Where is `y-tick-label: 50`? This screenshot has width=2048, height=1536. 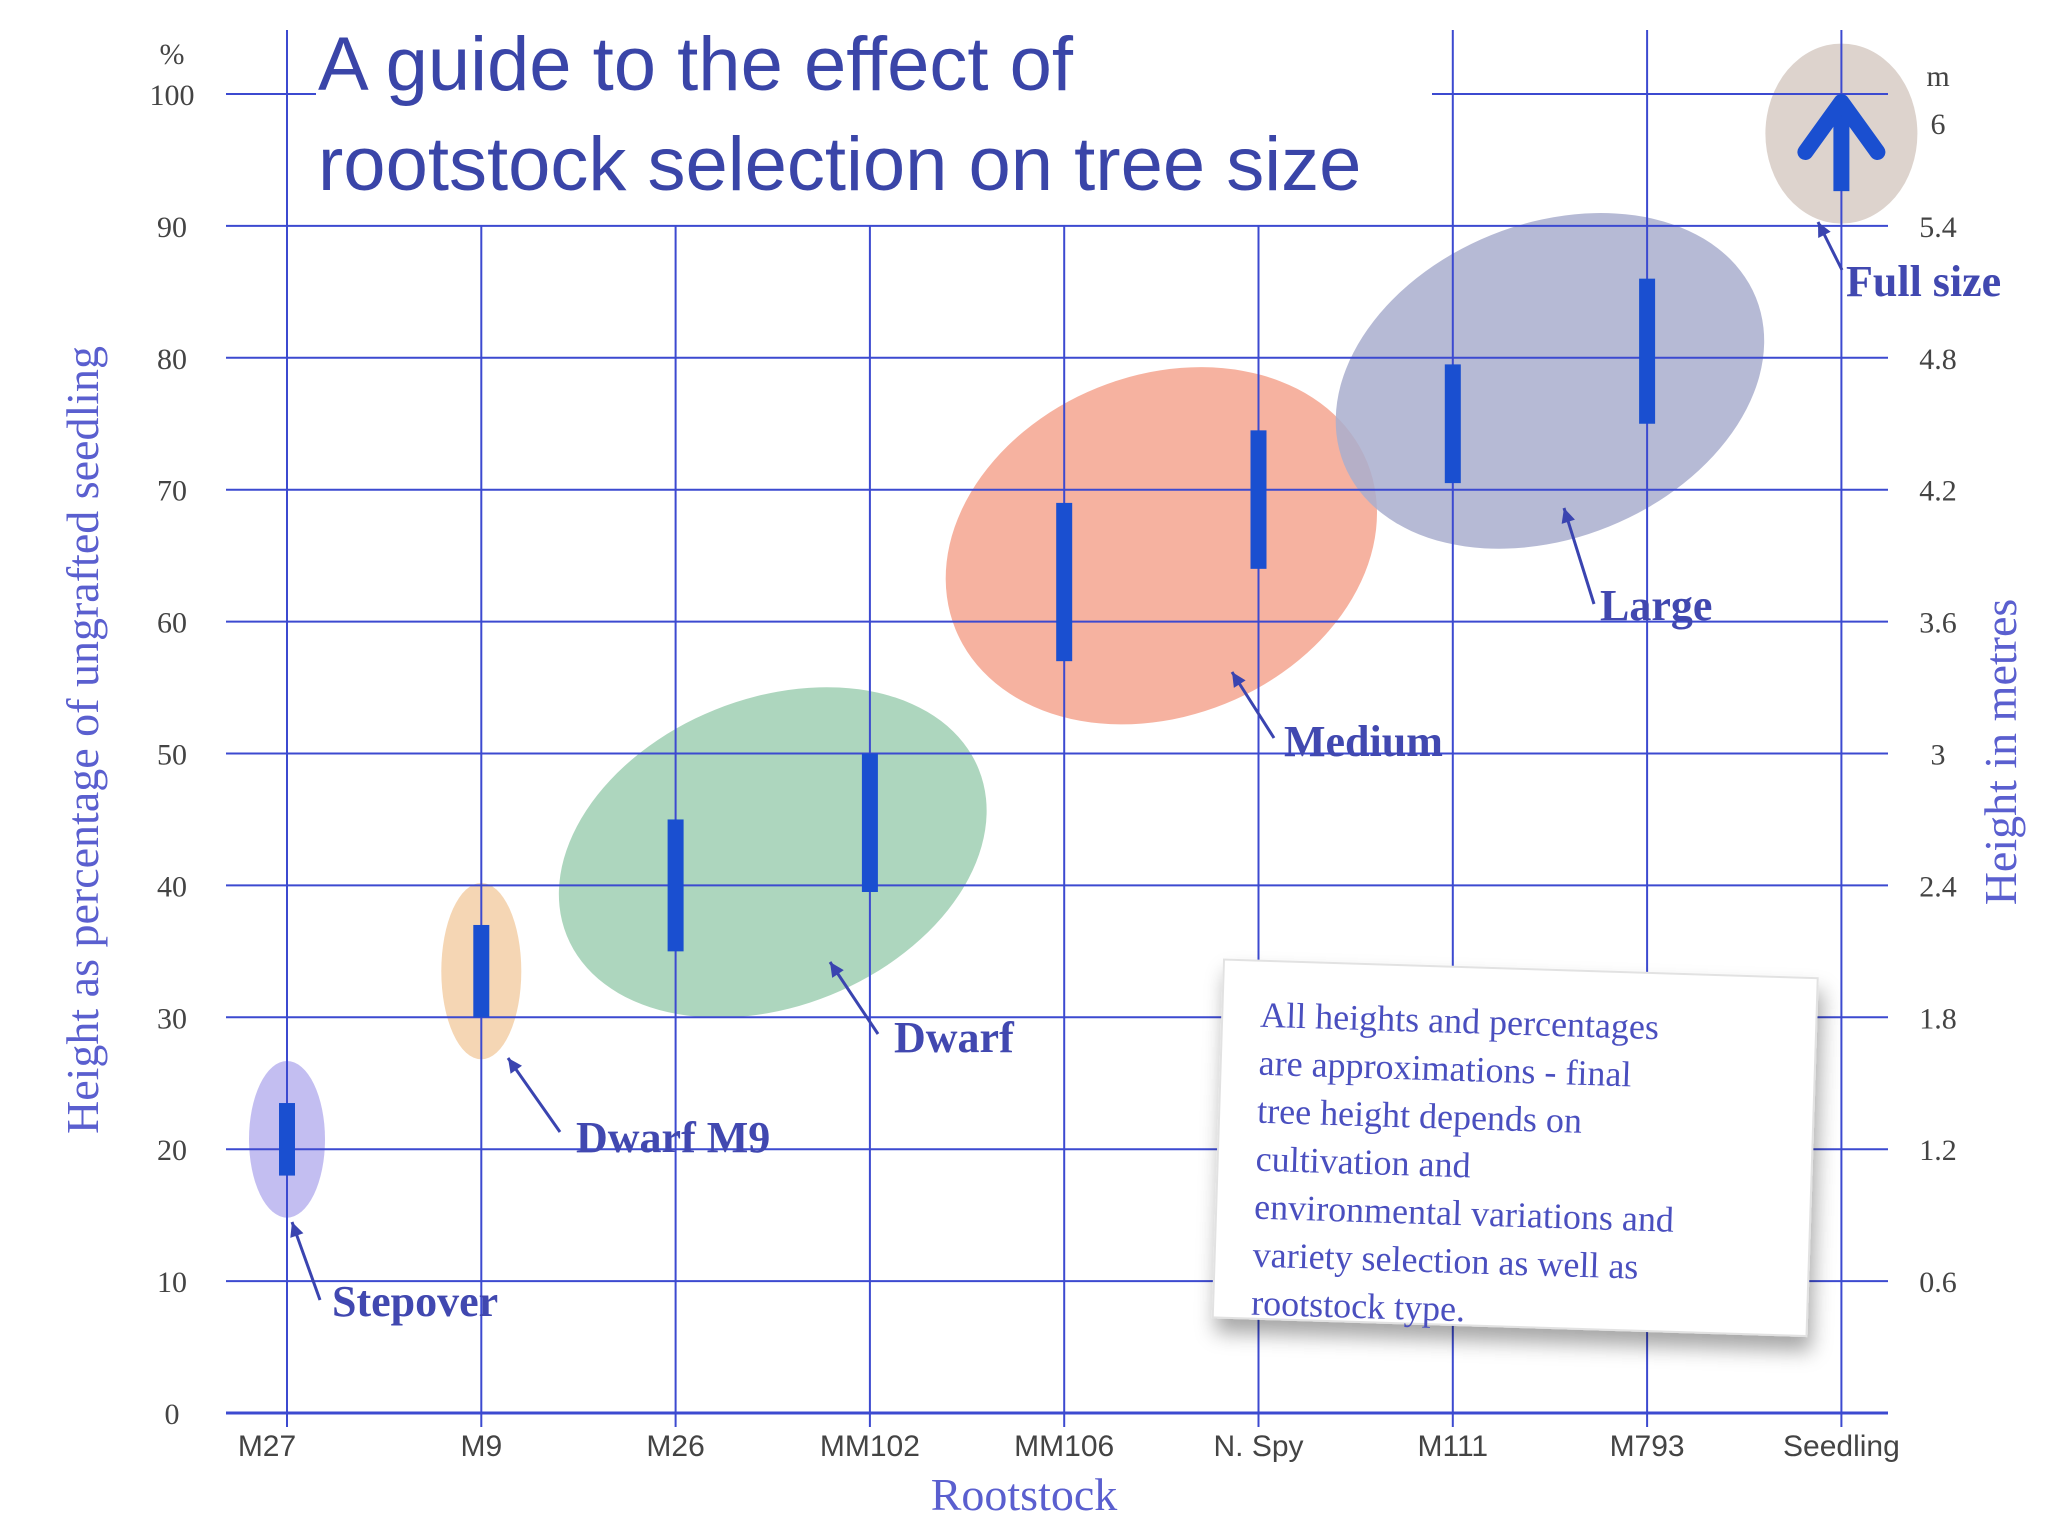 y-tick-label: 50 is located at coordinates (172, 755).